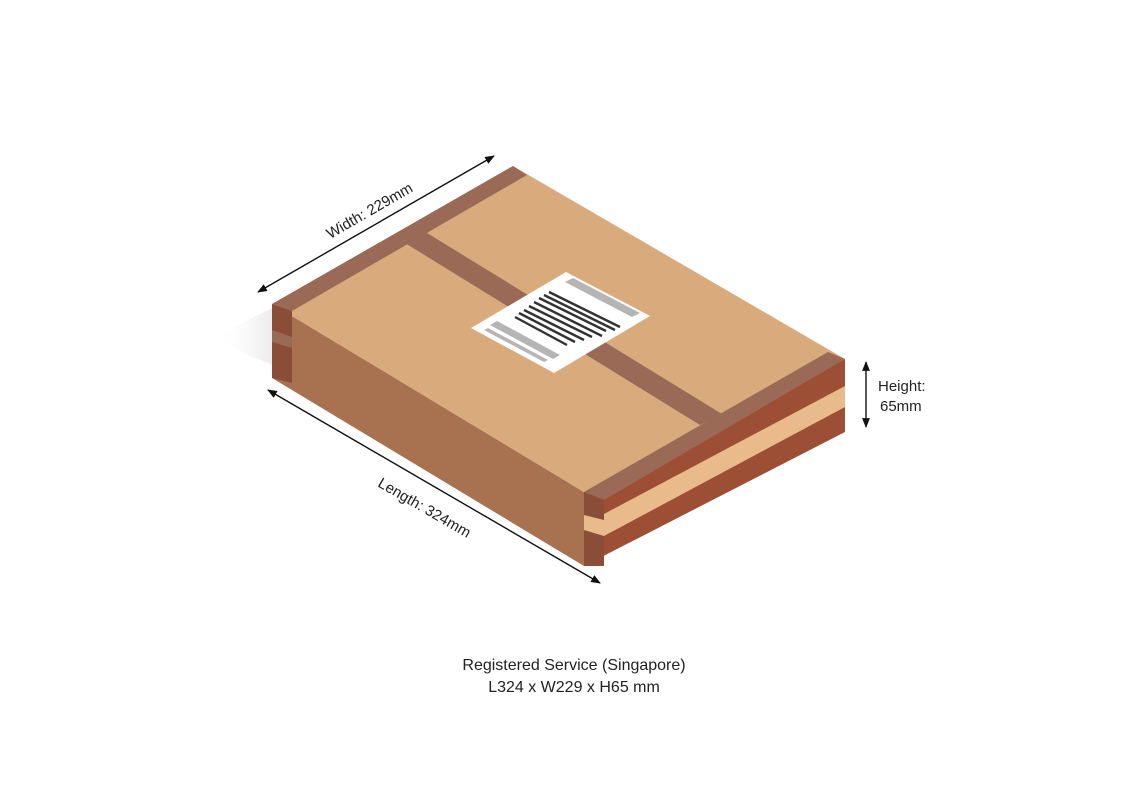  I want to click on label-text-lines, so click(562, 320).